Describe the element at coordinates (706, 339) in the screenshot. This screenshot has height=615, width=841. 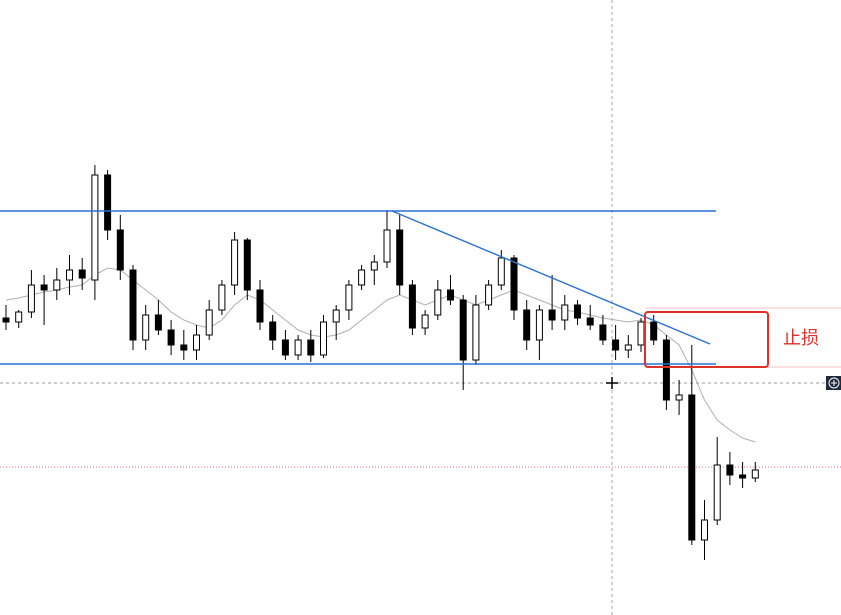
I see `stop-loss-box` at that location.